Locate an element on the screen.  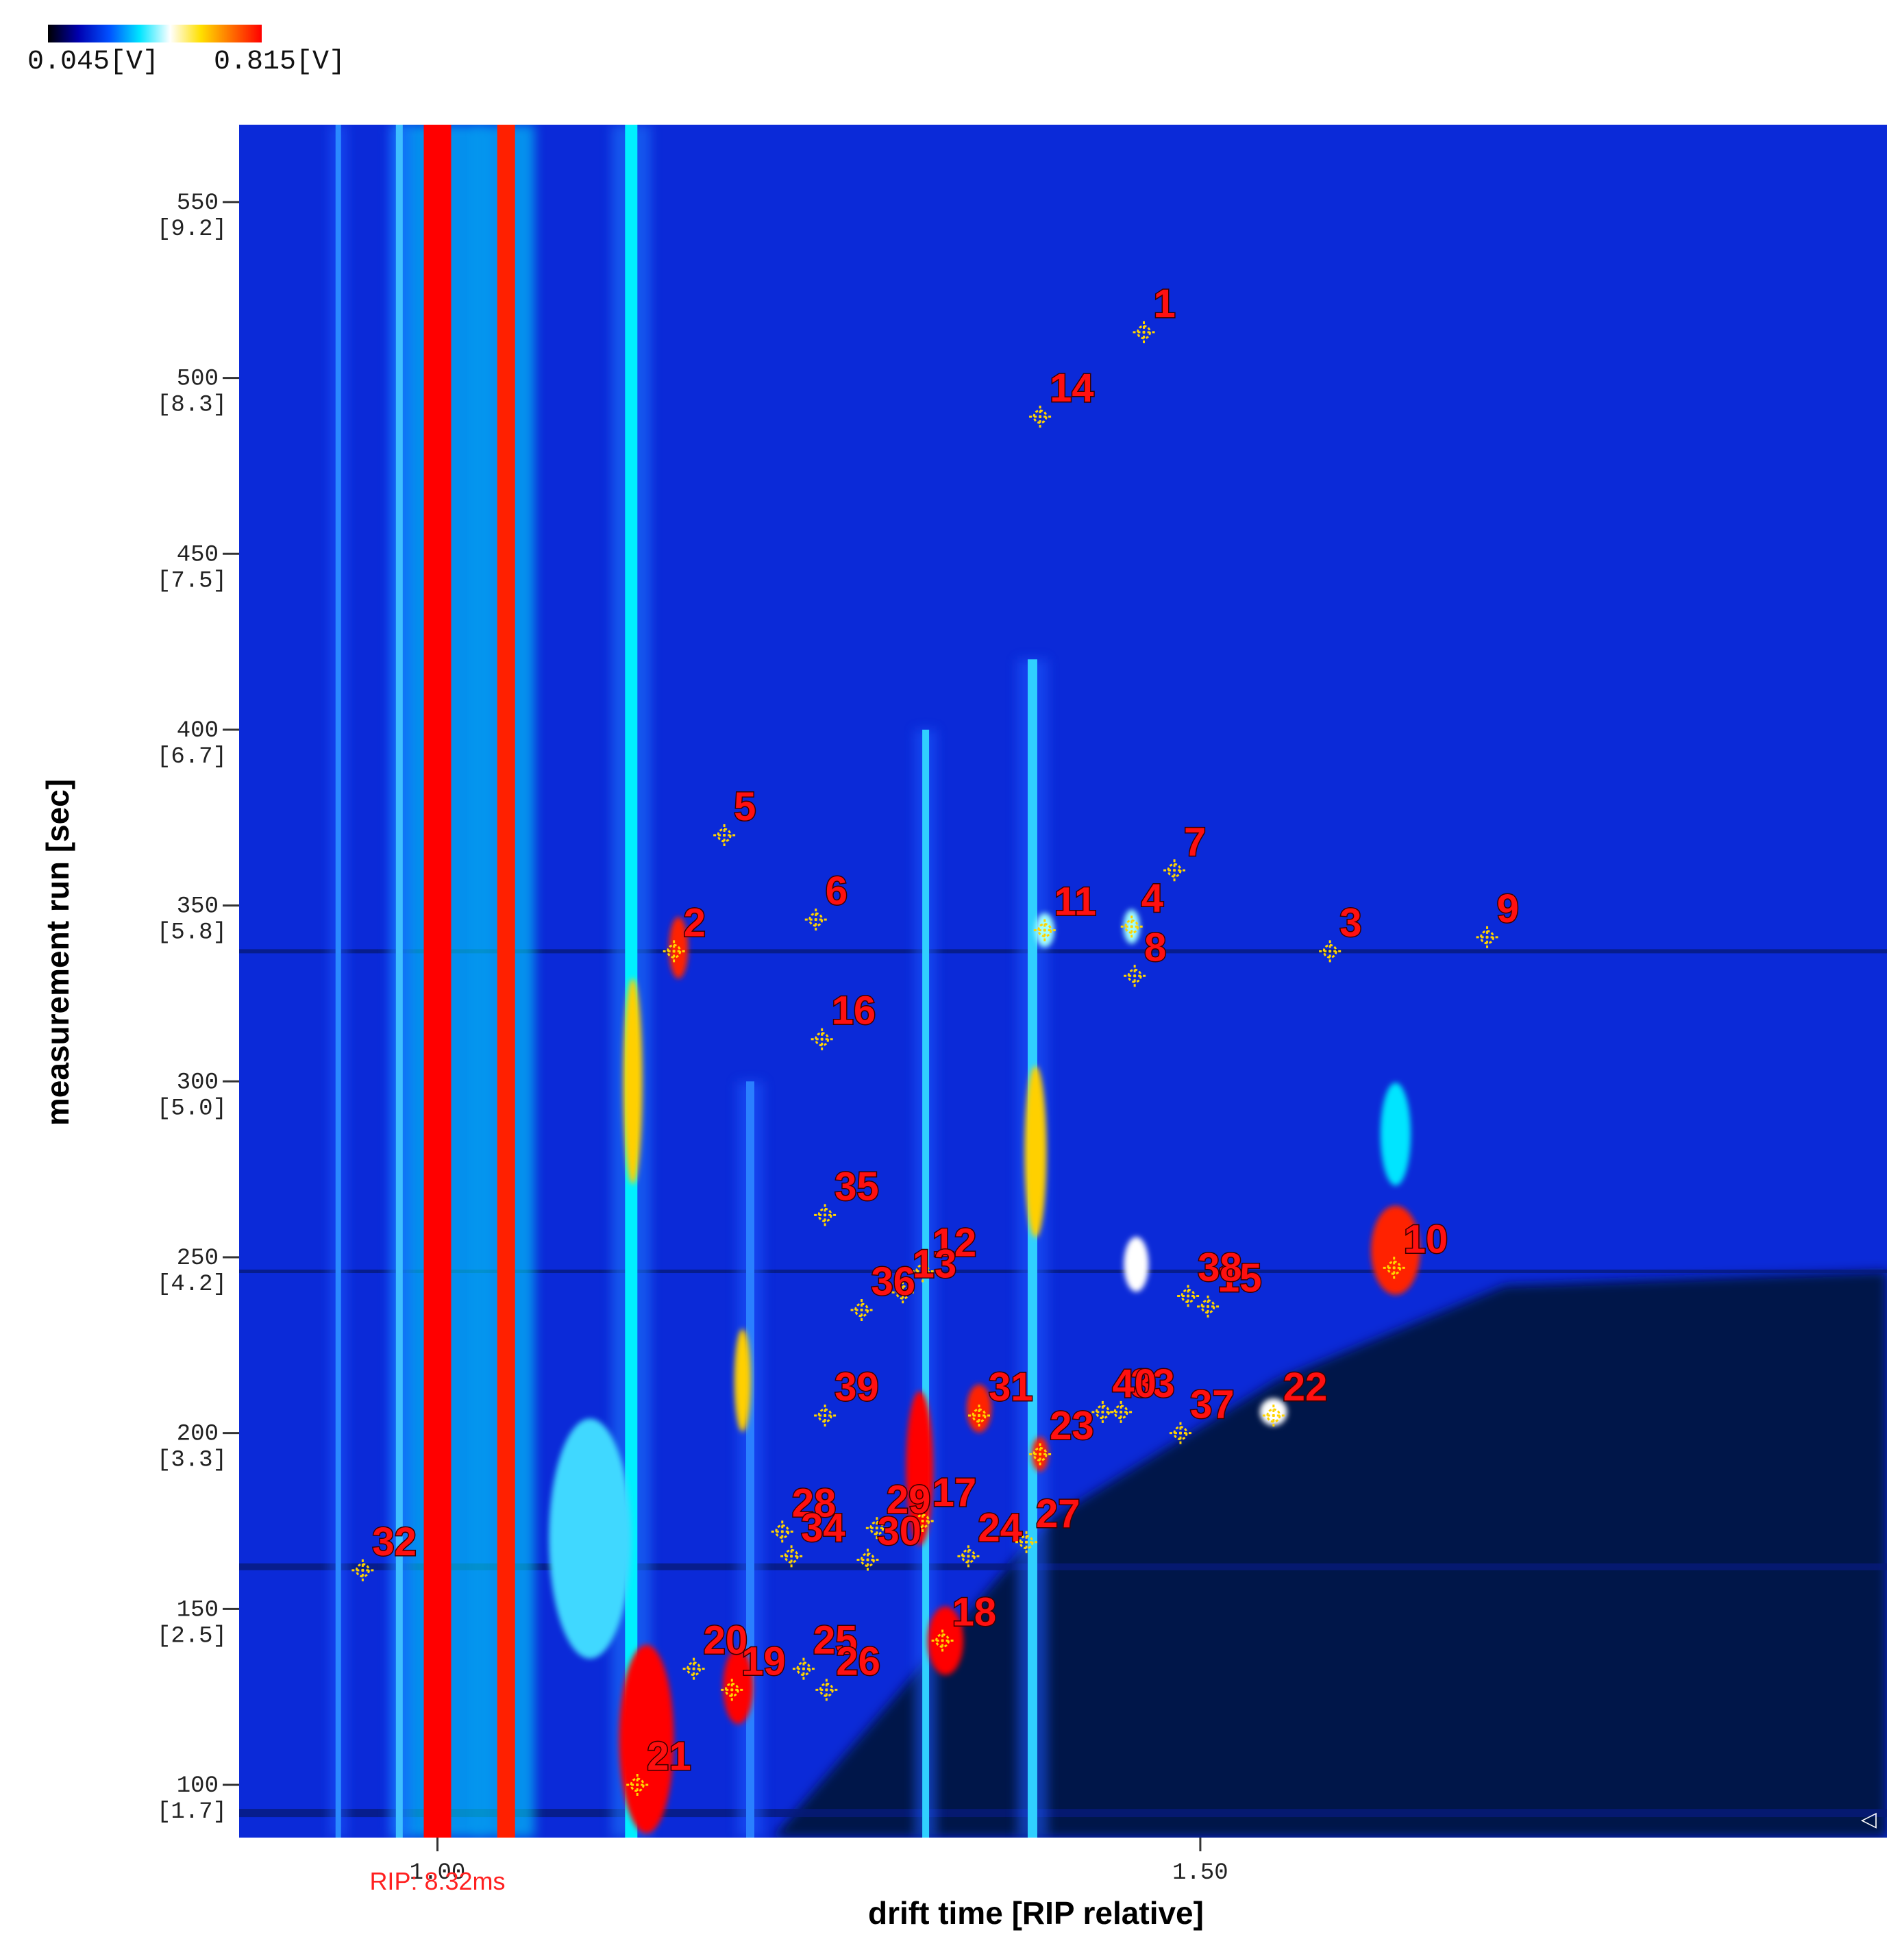
peak-marker: 14 is located at coordinates (1062, 396).